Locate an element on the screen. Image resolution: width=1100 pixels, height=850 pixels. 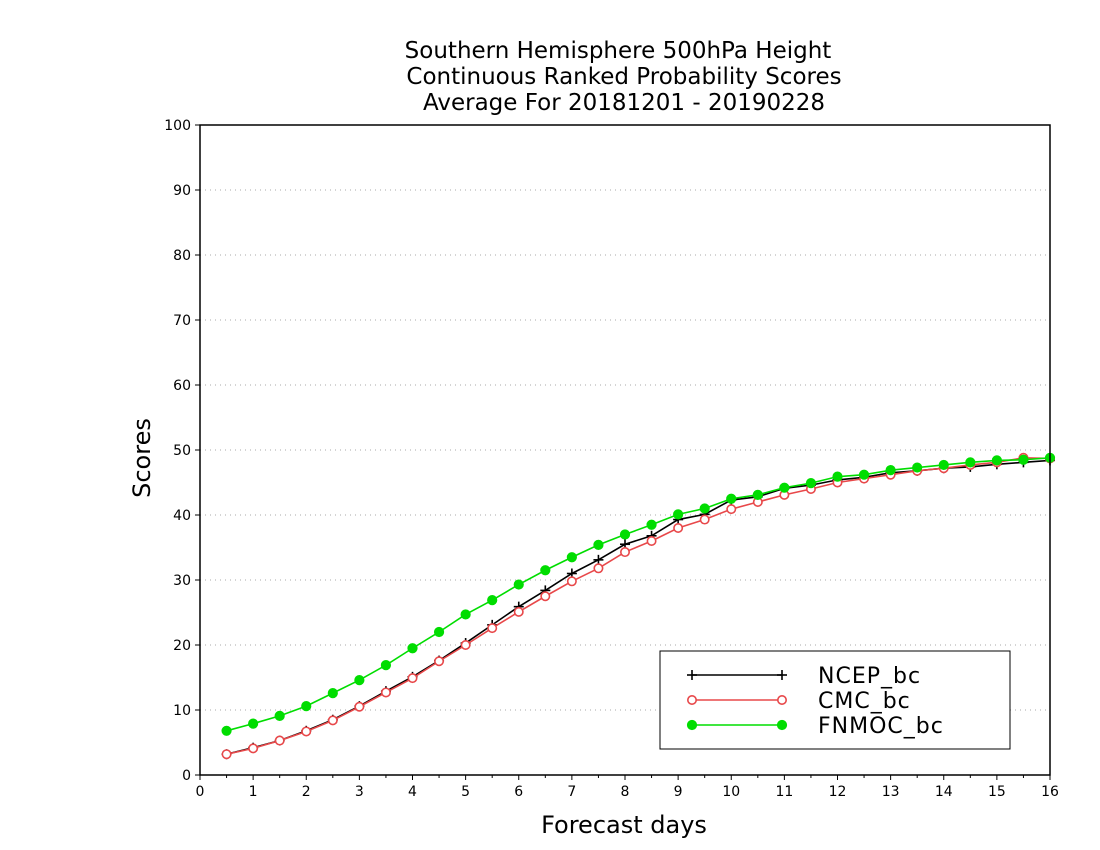
legend-label-cmc-bc: CMC_bc is located at coordinates (864, 701).